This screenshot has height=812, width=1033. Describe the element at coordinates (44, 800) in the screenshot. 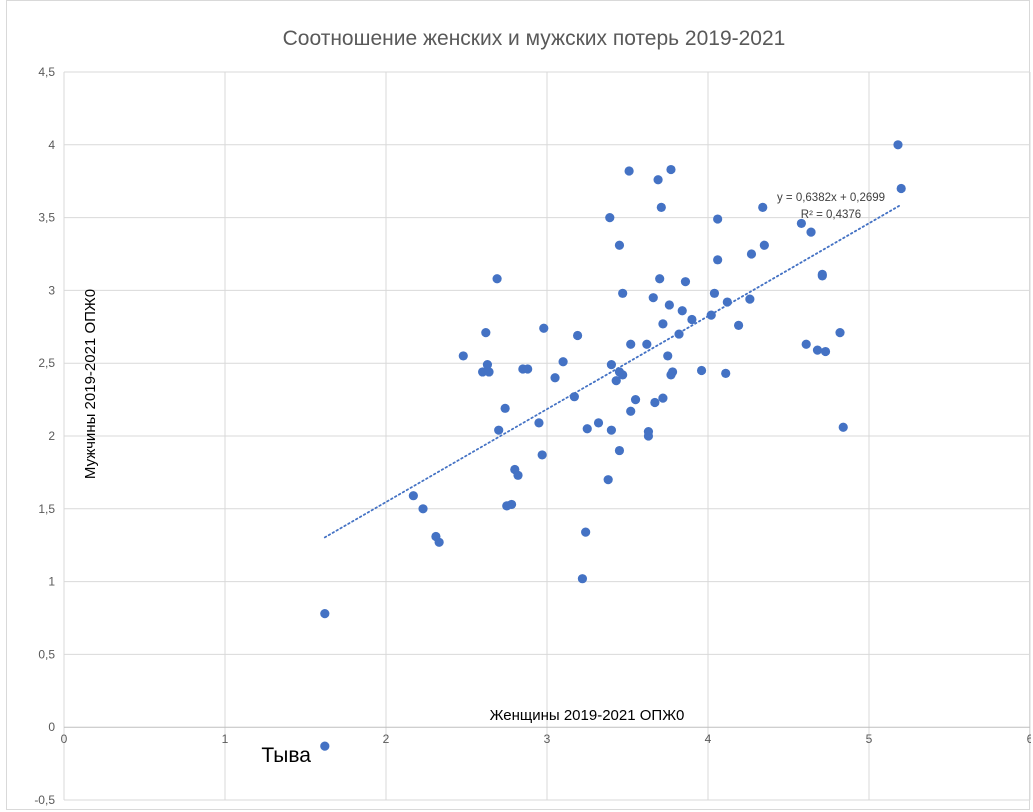

I see `y-tick-label: -0,5` at that location.